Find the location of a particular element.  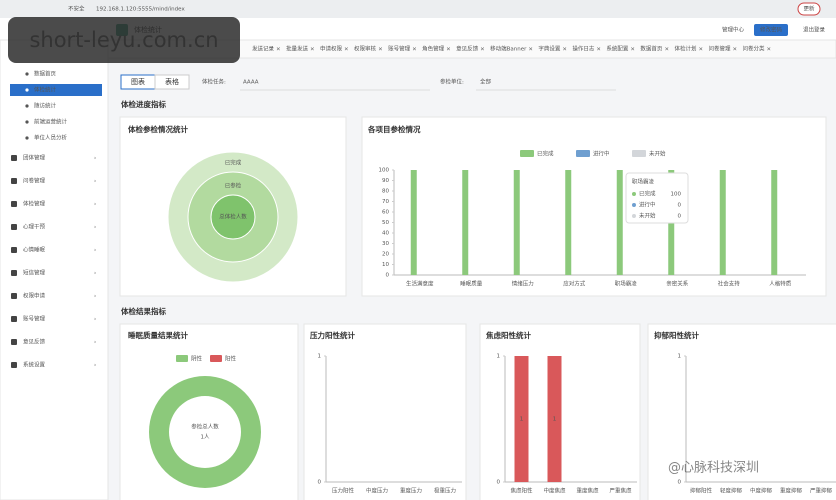

ring-label: 总体检人数 is located at coordinates (233, 217).